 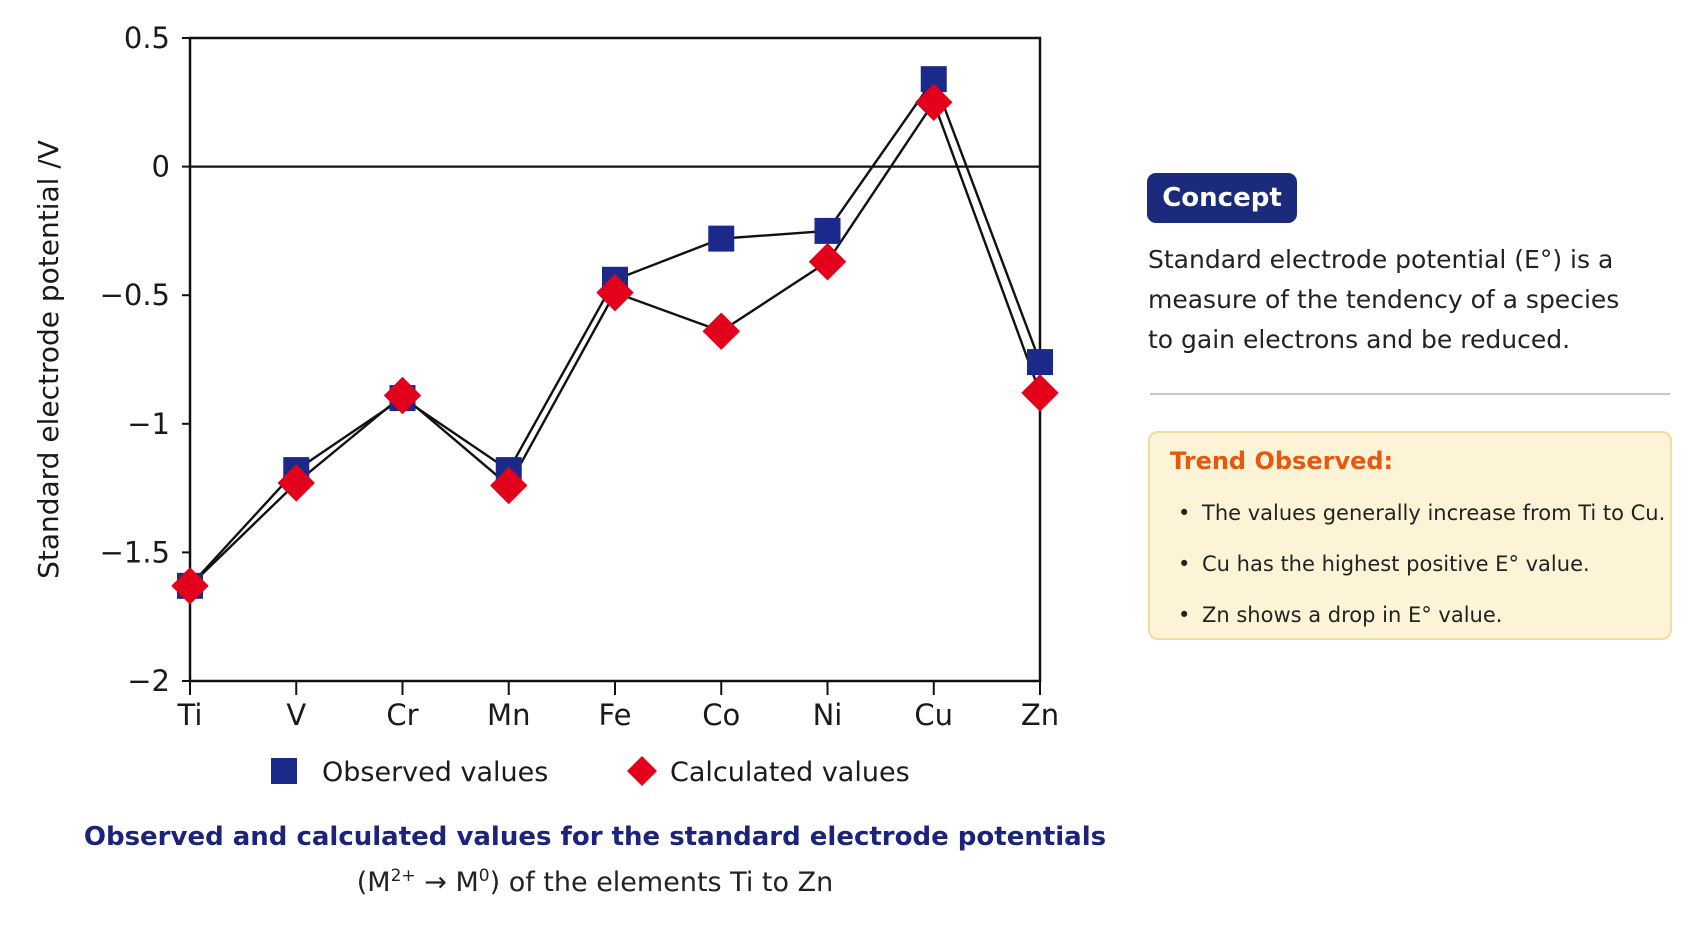 I want to click on caption-sub-charge: 2+, so click(x=403, y=876).